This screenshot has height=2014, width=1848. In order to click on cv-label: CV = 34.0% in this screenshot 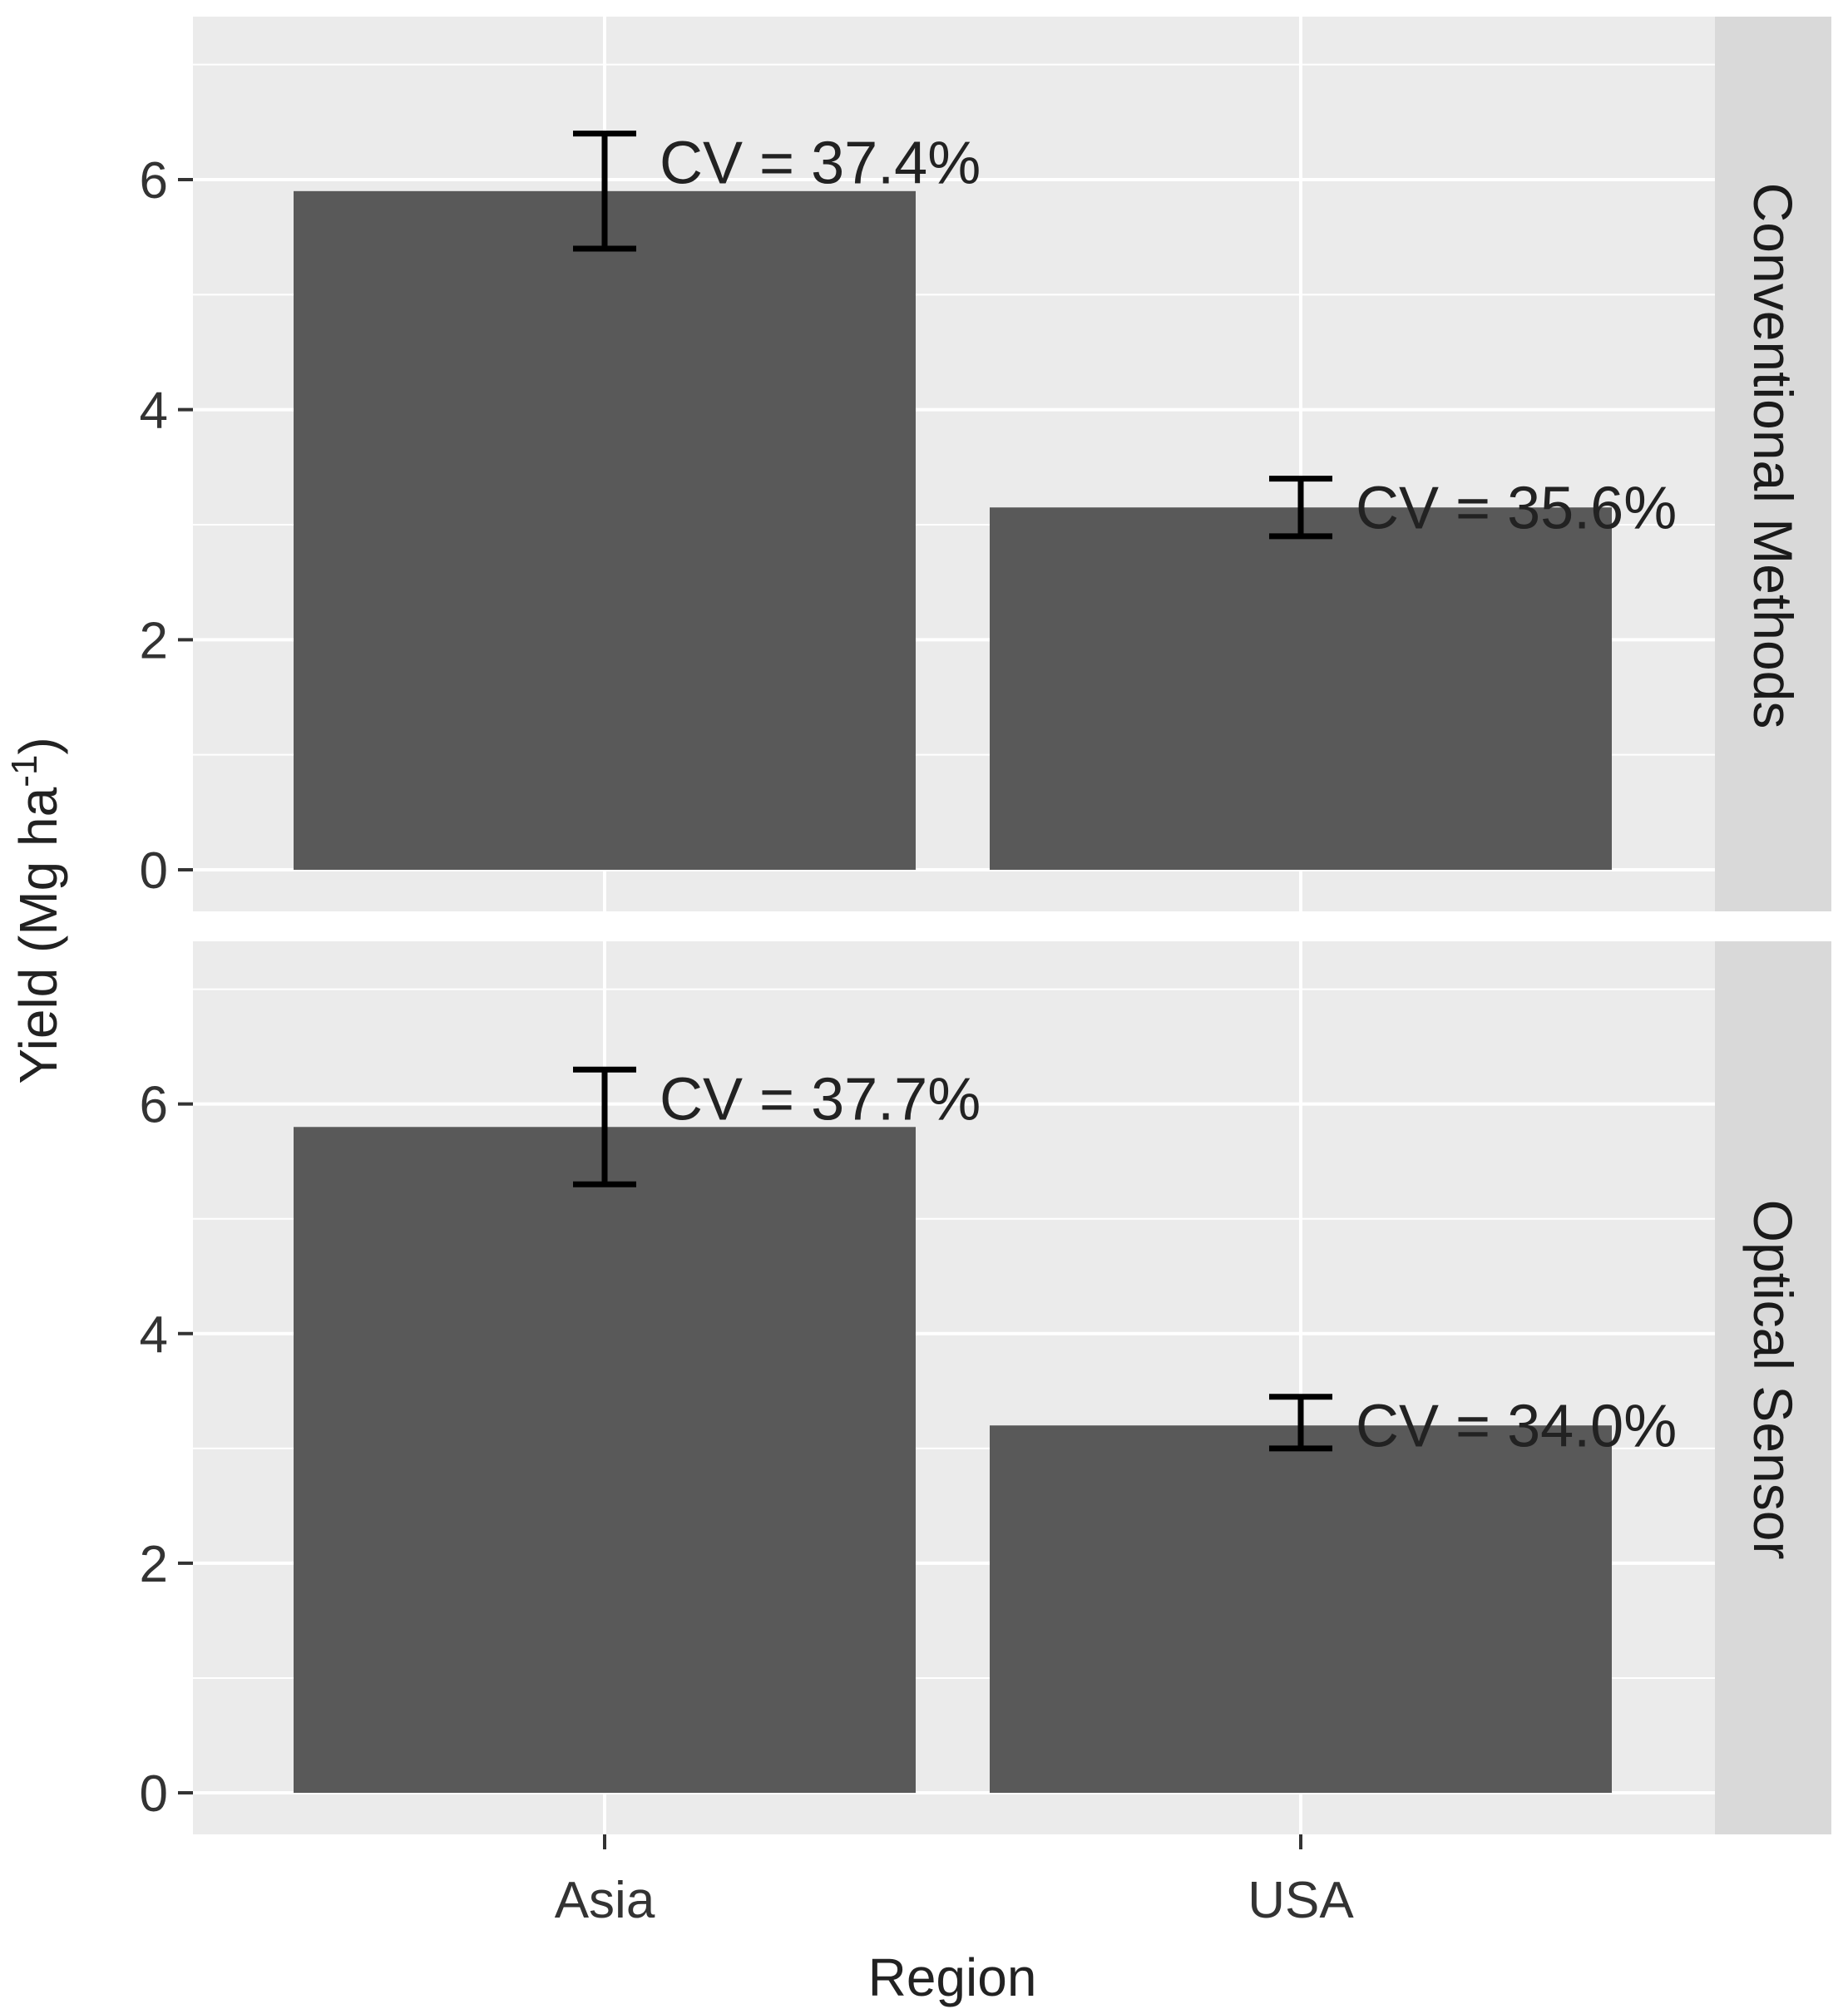, I will do `click(1516, 1427)`.